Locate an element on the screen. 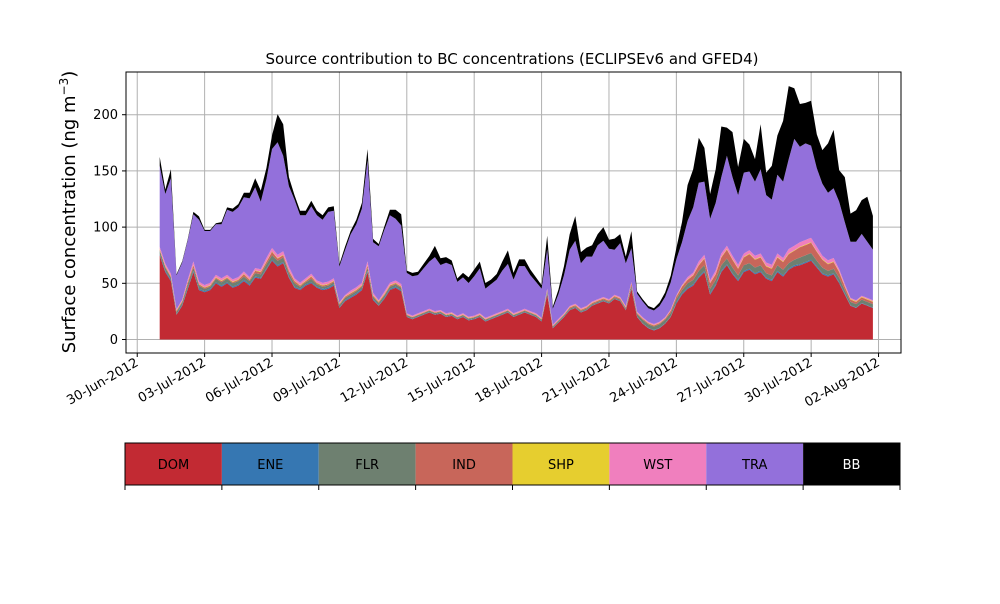 The width and height of the screenshot is (1000, 604). y-tick-layer: 0 50 100 150 200 is located at coordinates (109, 228).